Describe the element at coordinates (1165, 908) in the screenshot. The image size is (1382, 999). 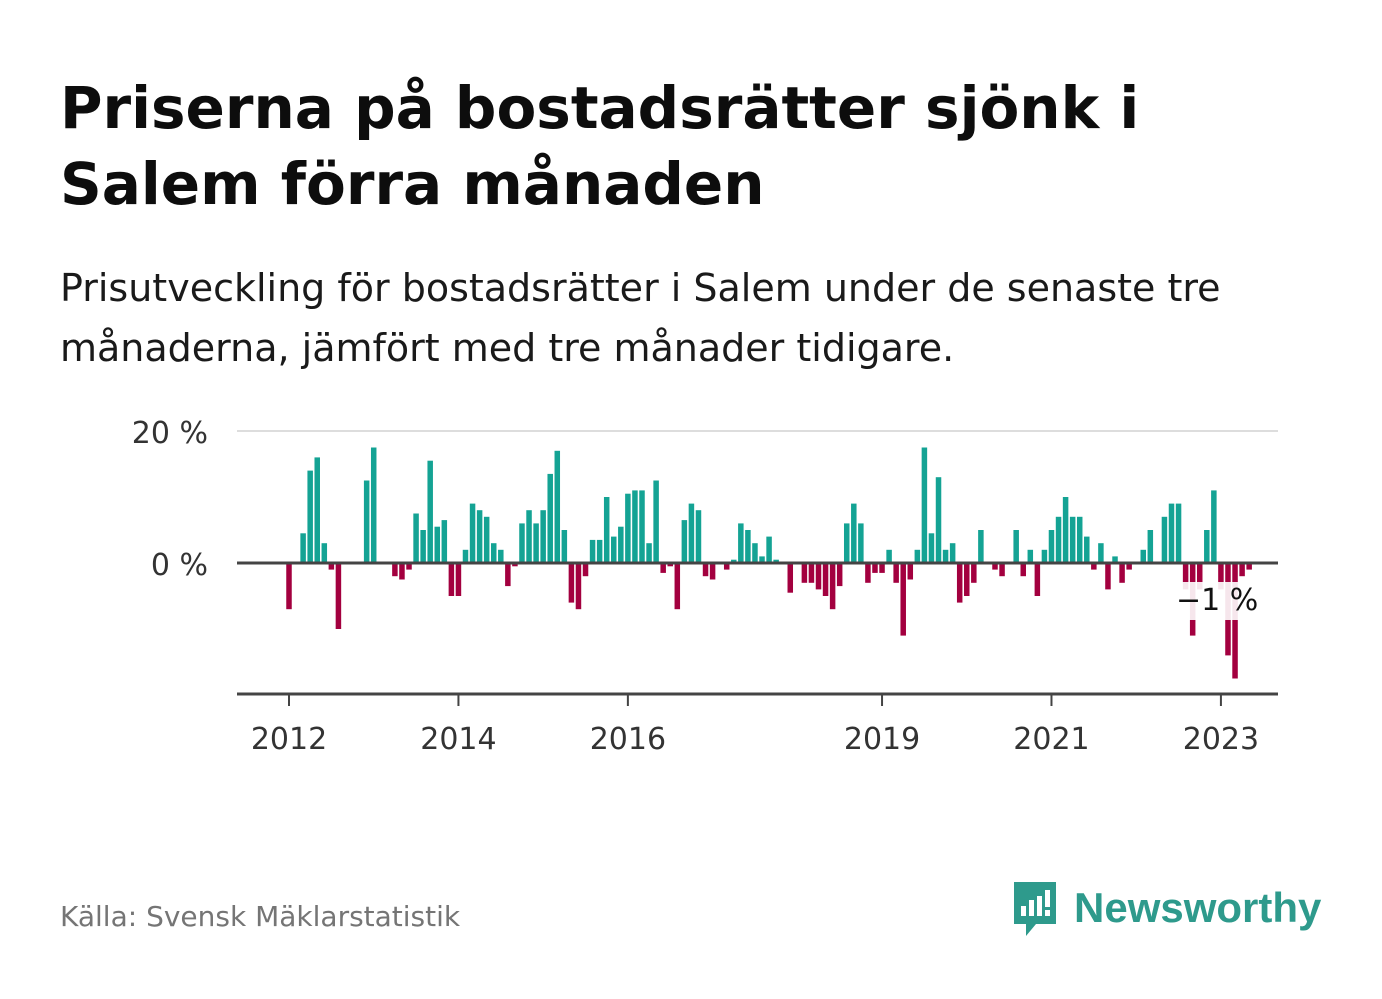
I see `brand-logo: Newsworthy` at that location.